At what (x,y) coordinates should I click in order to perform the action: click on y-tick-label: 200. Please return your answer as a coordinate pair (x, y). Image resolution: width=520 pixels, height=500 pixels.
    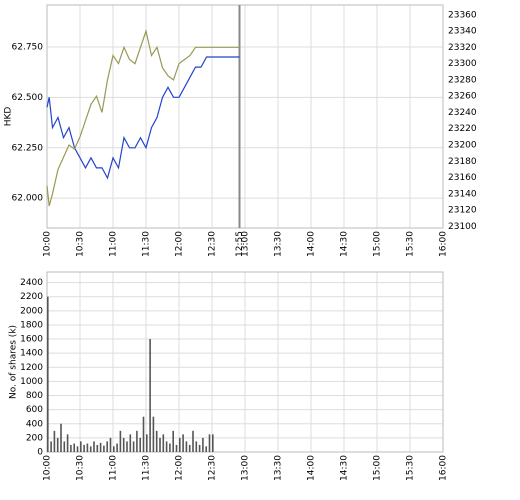
    Looking at the image, I should click on (34, 438).